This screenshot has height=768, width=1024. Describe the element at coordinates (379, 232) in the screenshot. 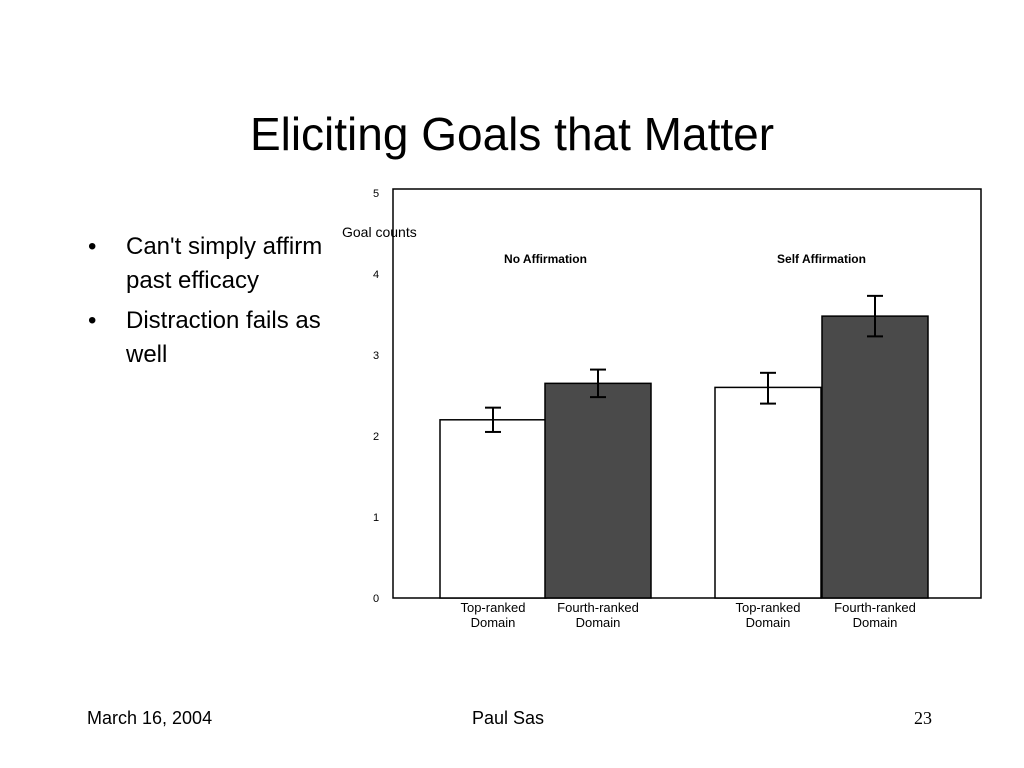

I see `y-axis-label: Goal counts` at that location.